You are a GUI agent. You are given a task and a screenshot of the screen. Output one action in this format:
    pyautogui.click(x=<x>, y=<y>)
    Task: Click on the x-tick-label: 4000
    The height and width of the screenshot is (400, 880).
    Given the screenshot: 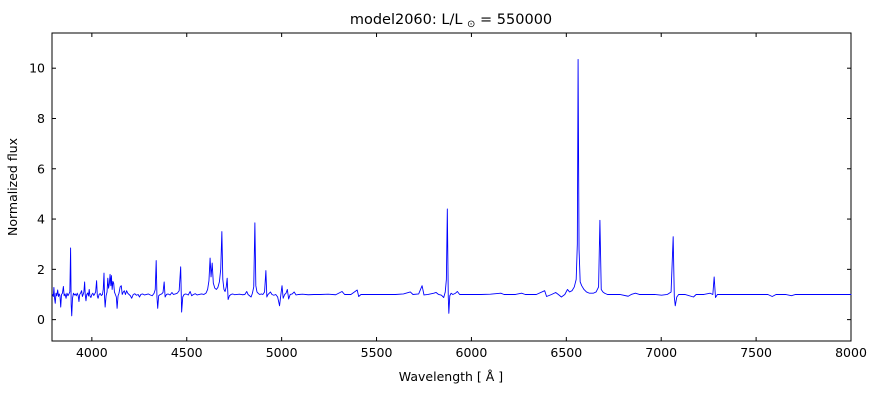 What is the action you would take?
    pyautogui.click(x=92, y=352)
    